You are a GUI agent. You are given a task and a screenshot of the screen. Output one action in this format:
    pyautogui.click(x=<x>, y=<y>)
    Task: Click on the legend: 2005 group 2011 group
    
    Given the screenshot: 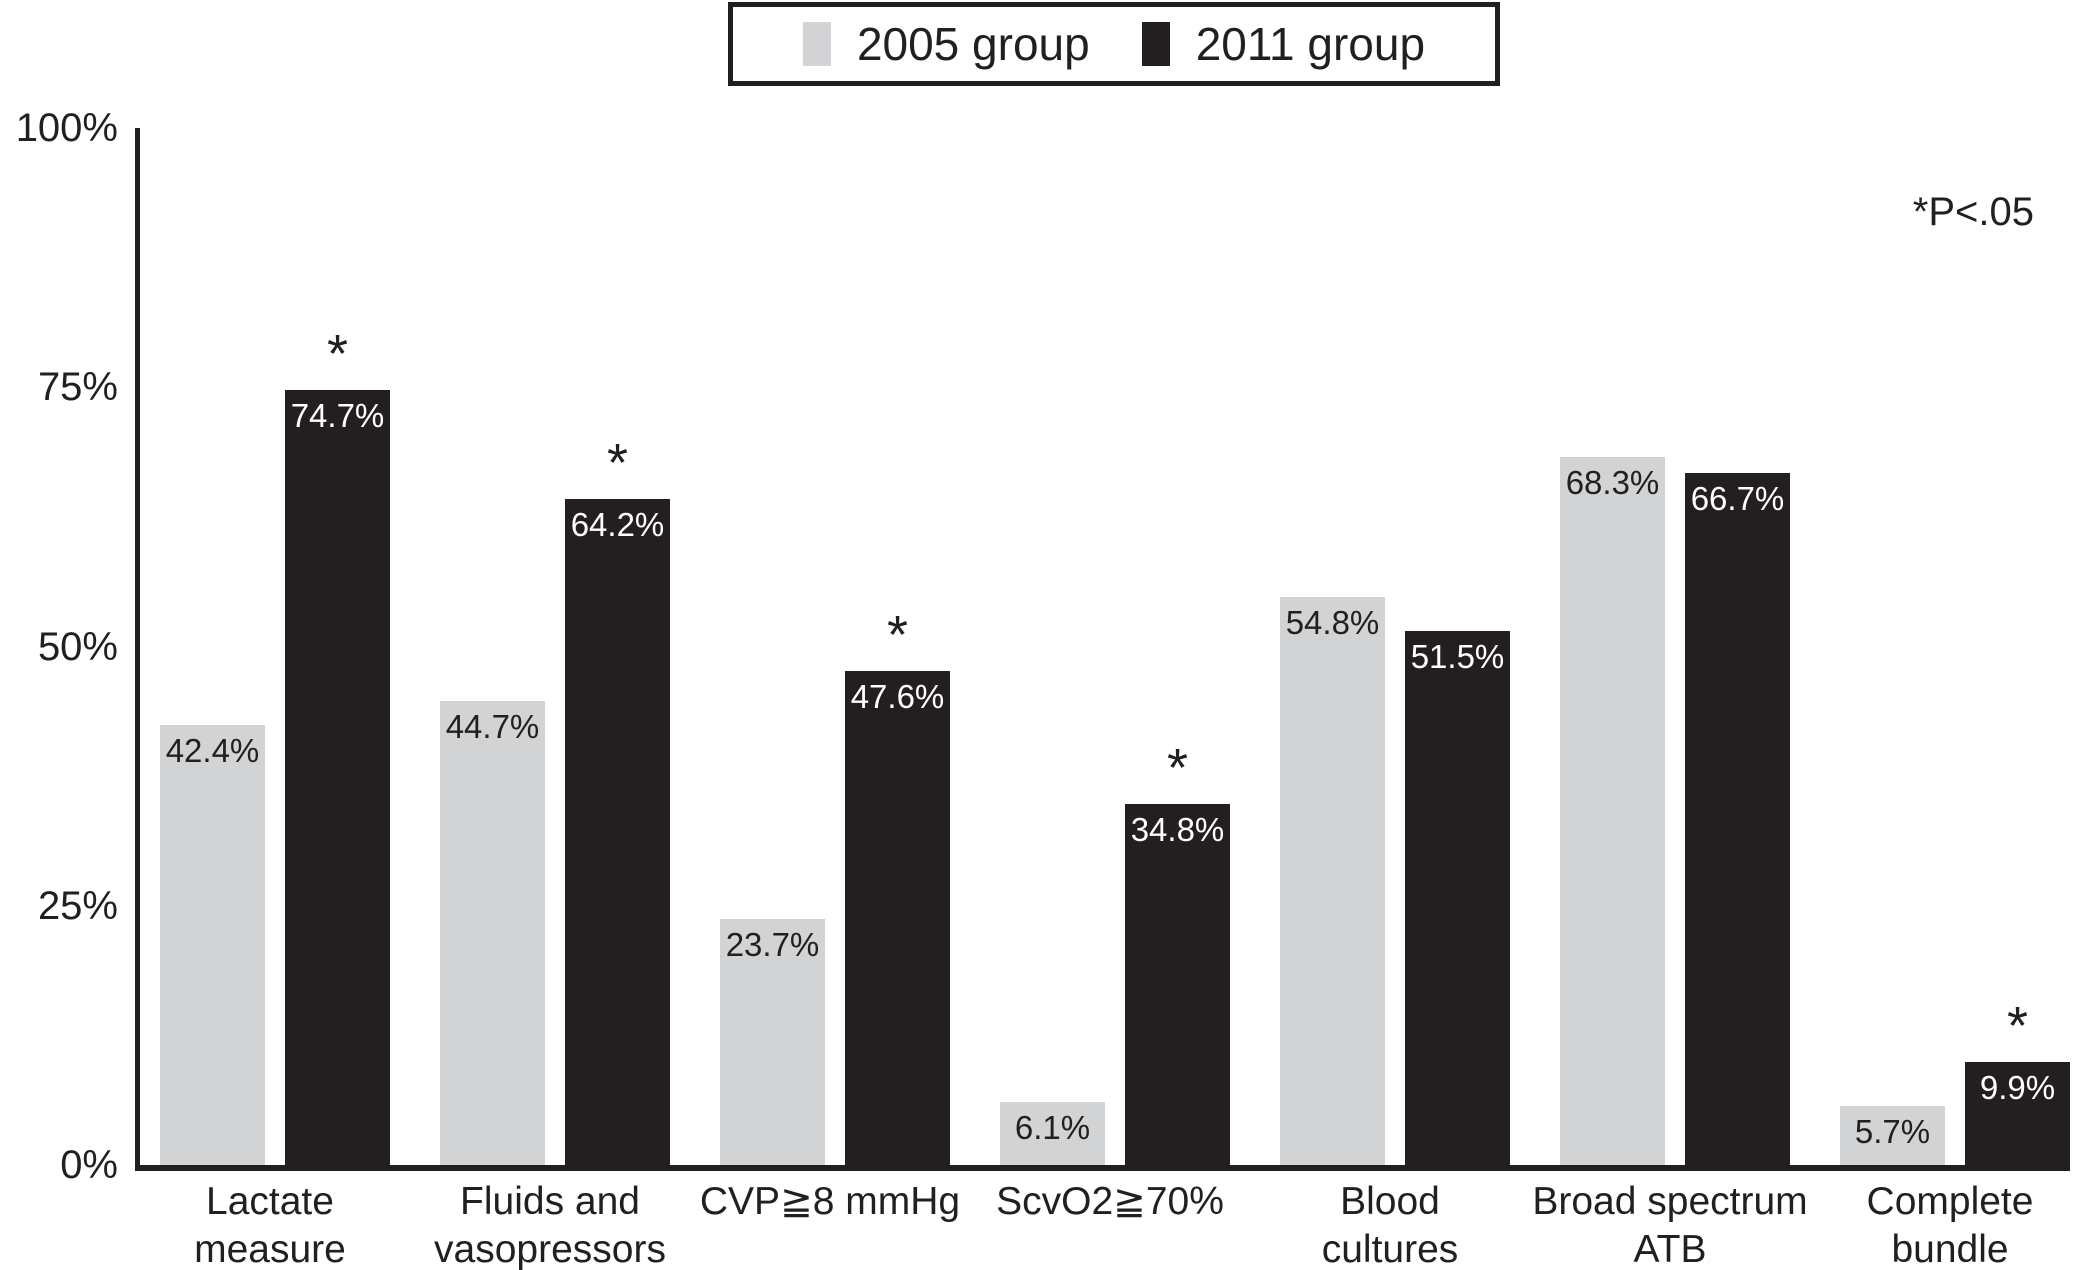 What is the action you would take?
    pyautogui.click(x=1114, y=44)
    